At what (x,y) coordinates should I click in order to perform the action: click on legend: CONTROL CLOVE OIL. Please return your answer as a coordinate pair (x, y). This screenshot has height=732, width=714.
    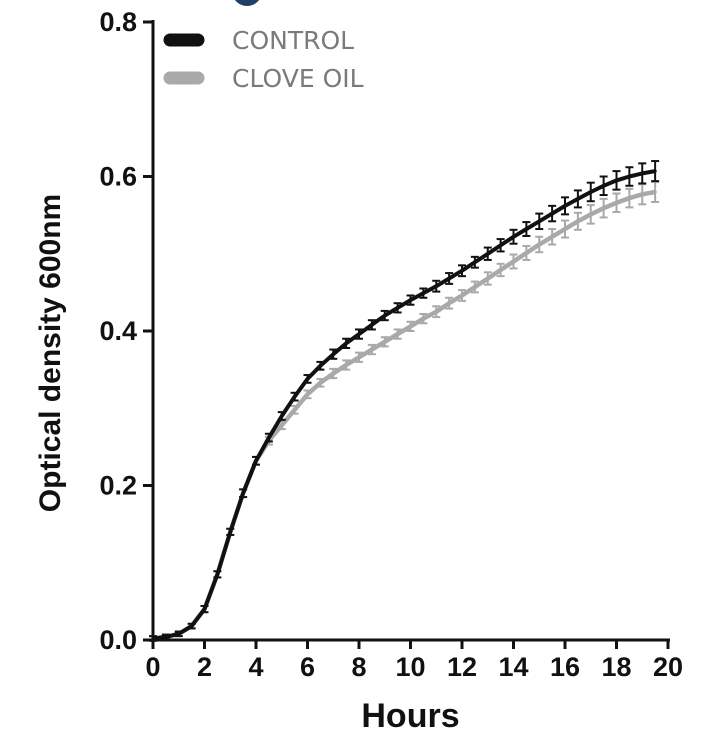
    Looking at the image, I should click on (263, 59).